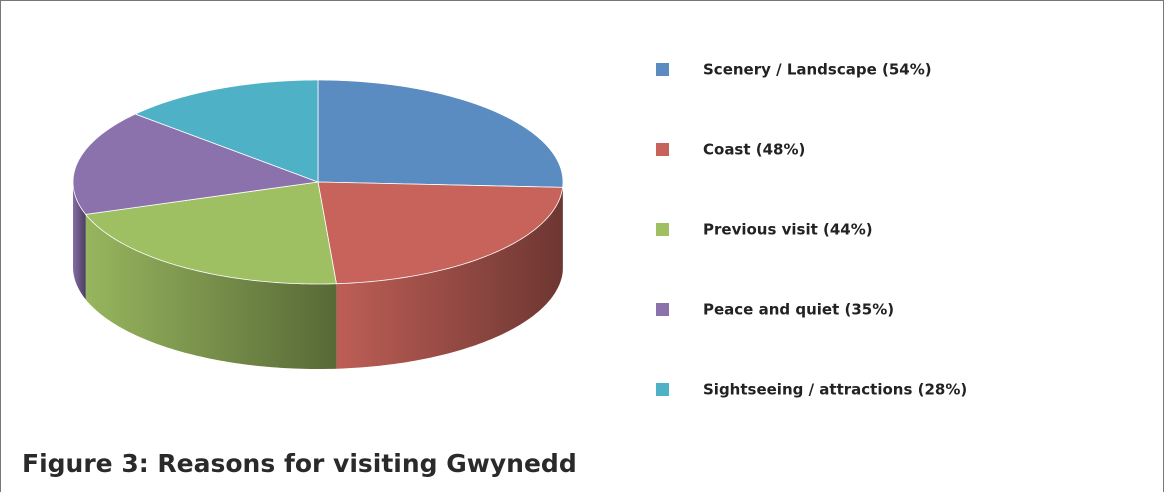 The height and width of the screenshot is (492, 1165). Describe the element at coordinates (299, 463) in the screenshot. I see `chart-title: Figure 3: Reasons for visiting Gwynedd` at that location.